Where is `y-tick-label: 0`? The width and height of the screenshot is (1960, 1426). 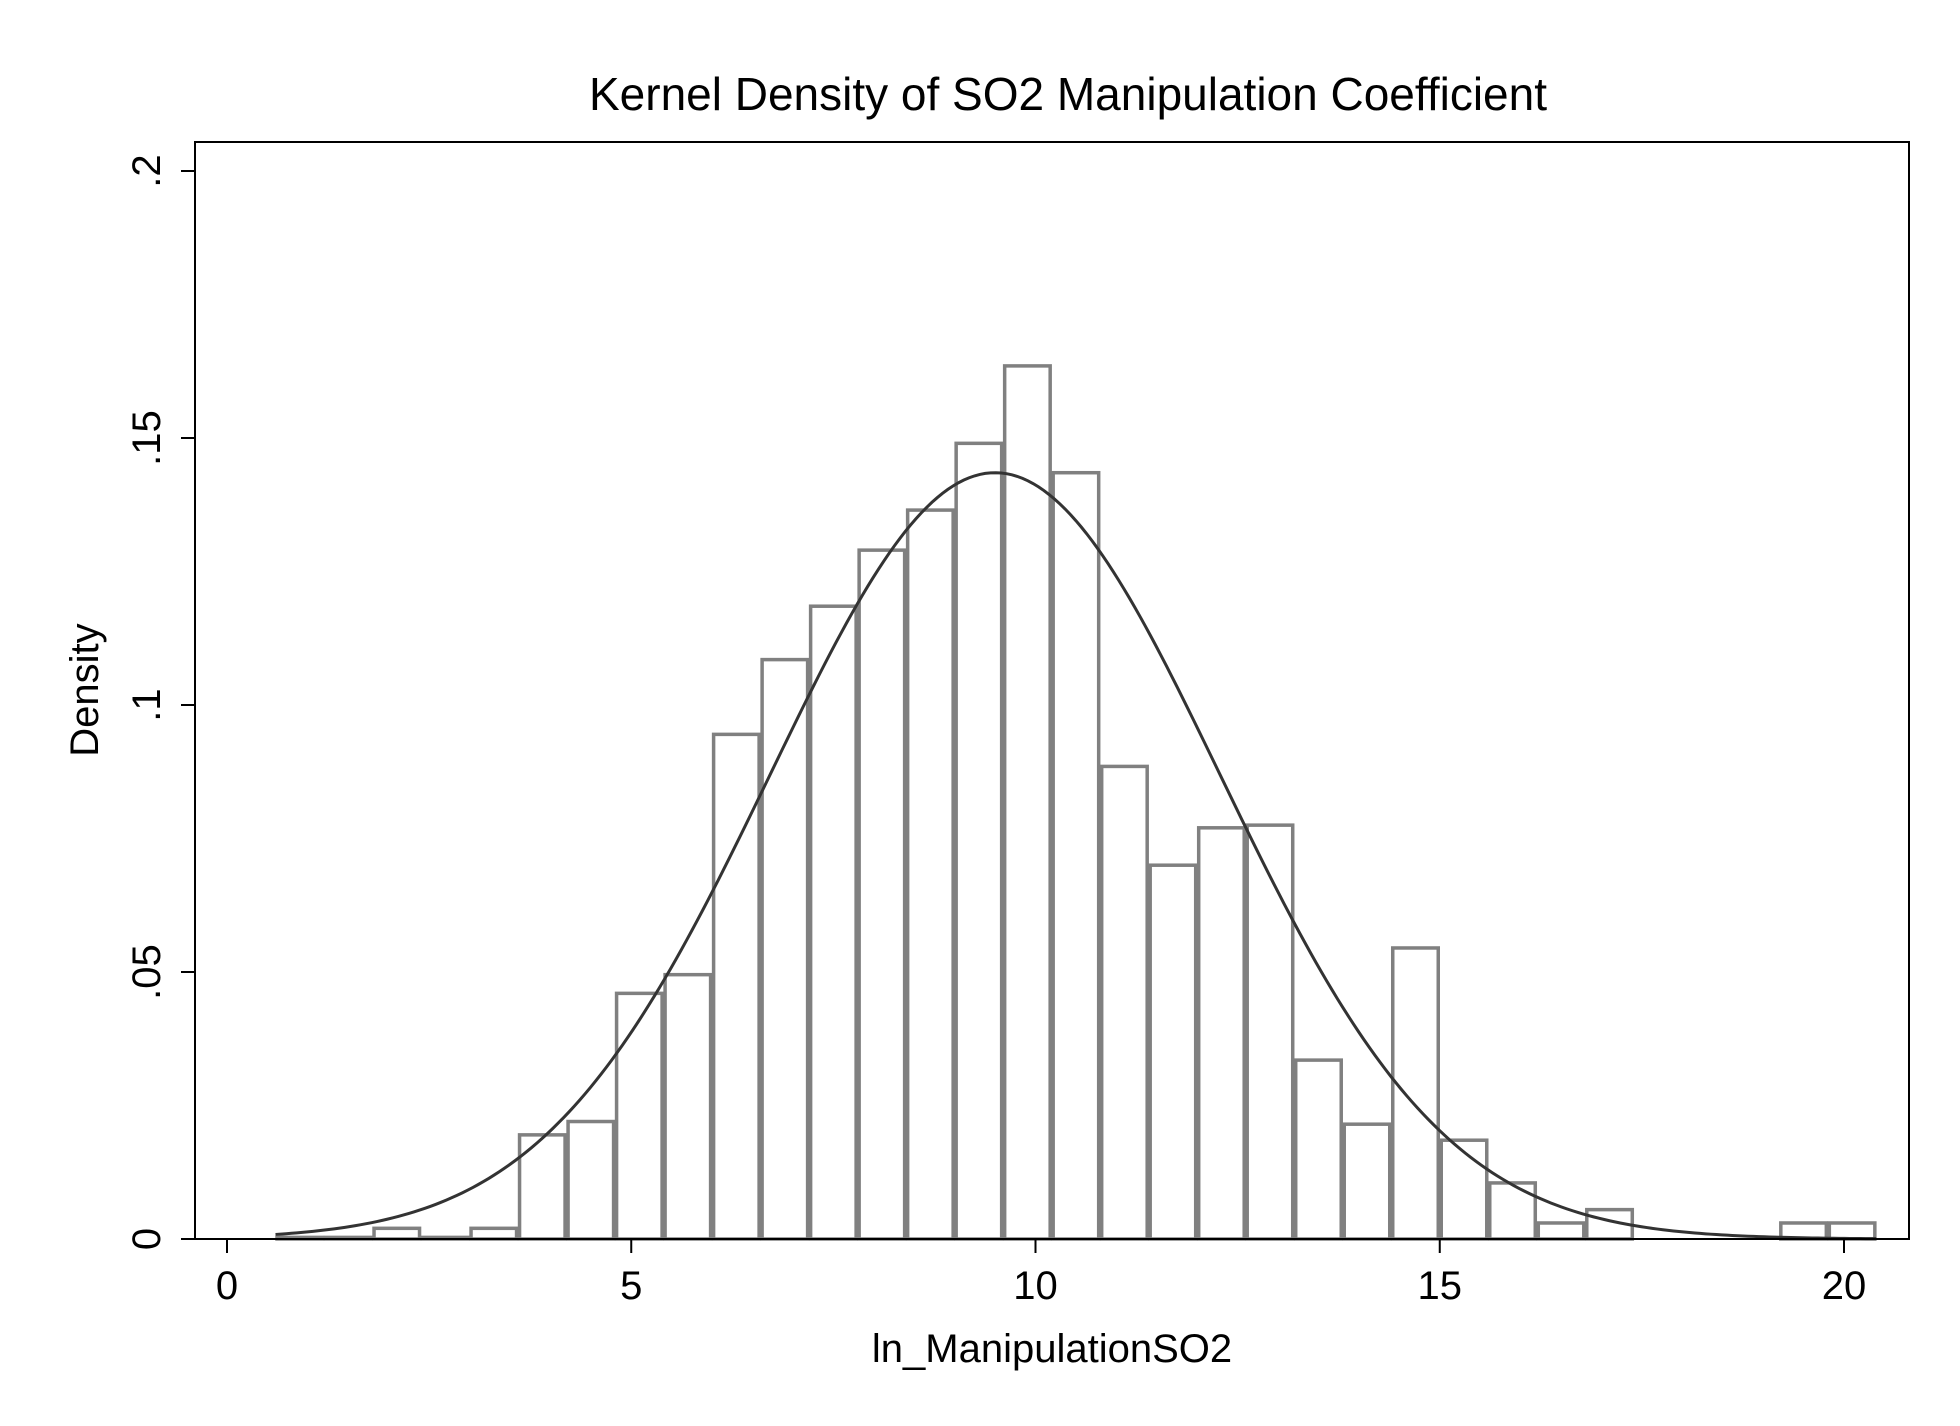
y-tick-label: 0 is located at coordinates (147, 1239).